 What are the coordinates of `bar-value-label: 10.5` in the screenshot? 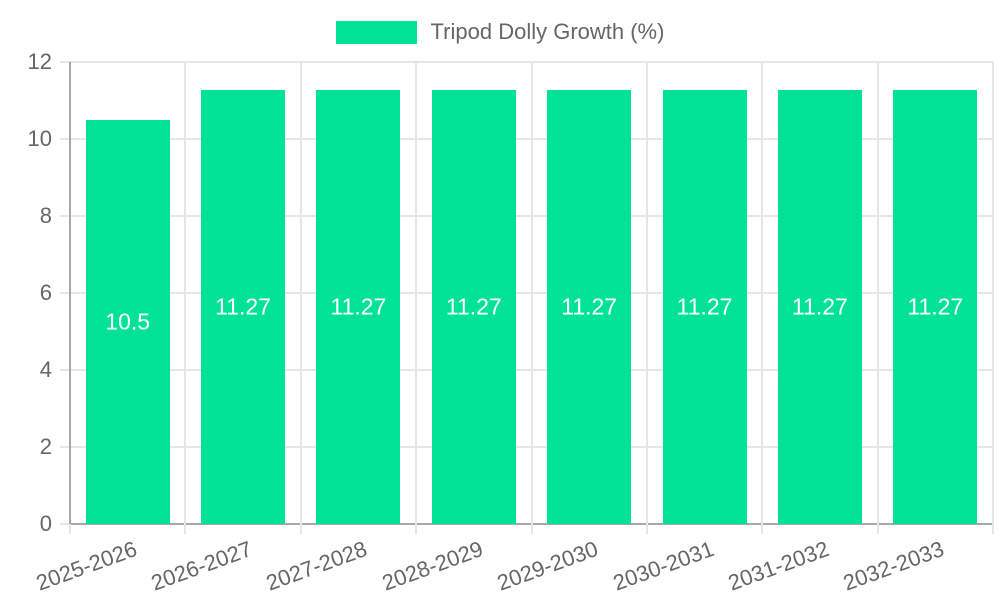 It's located at (128, 321).